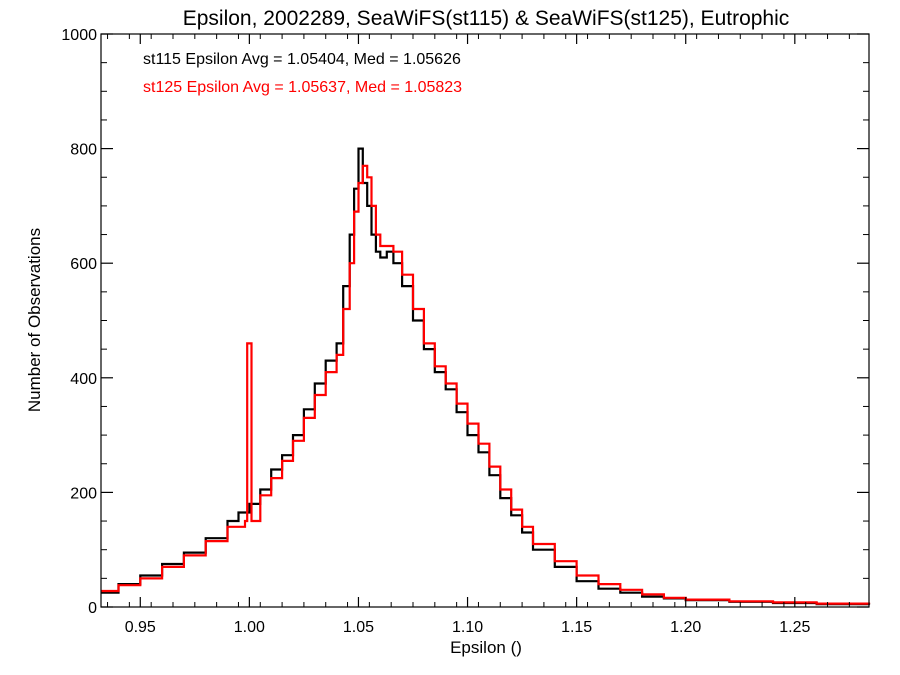 This screenshot has width=900, height=675. Describe the element at coordinates (79, 35) in the screenshot. I see `y-tick-label: 1000` at that location.